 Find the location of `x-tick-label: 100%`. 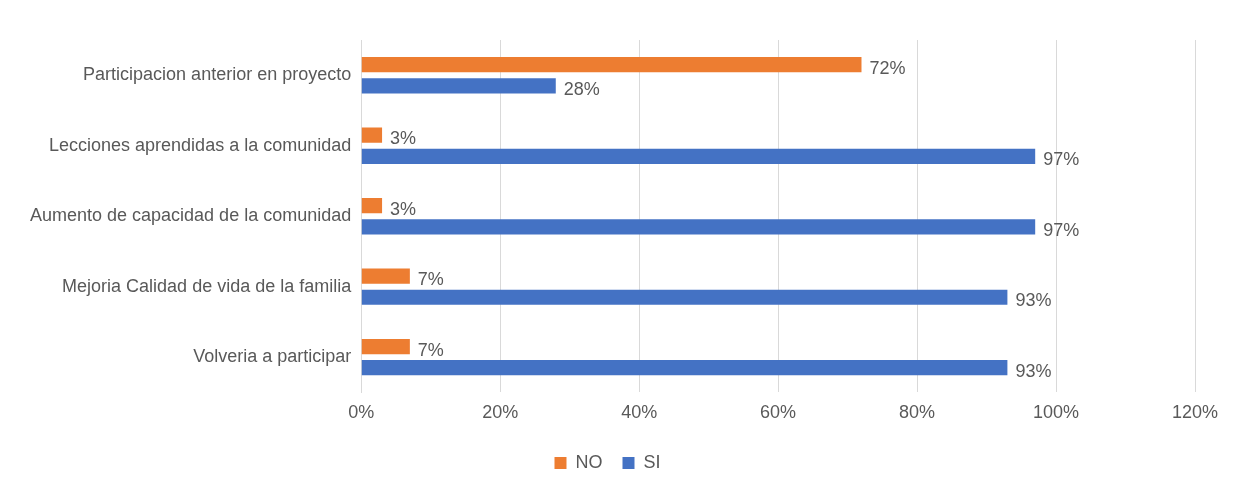

x-tick-label: 100% is located at coordinates (1056, 412).